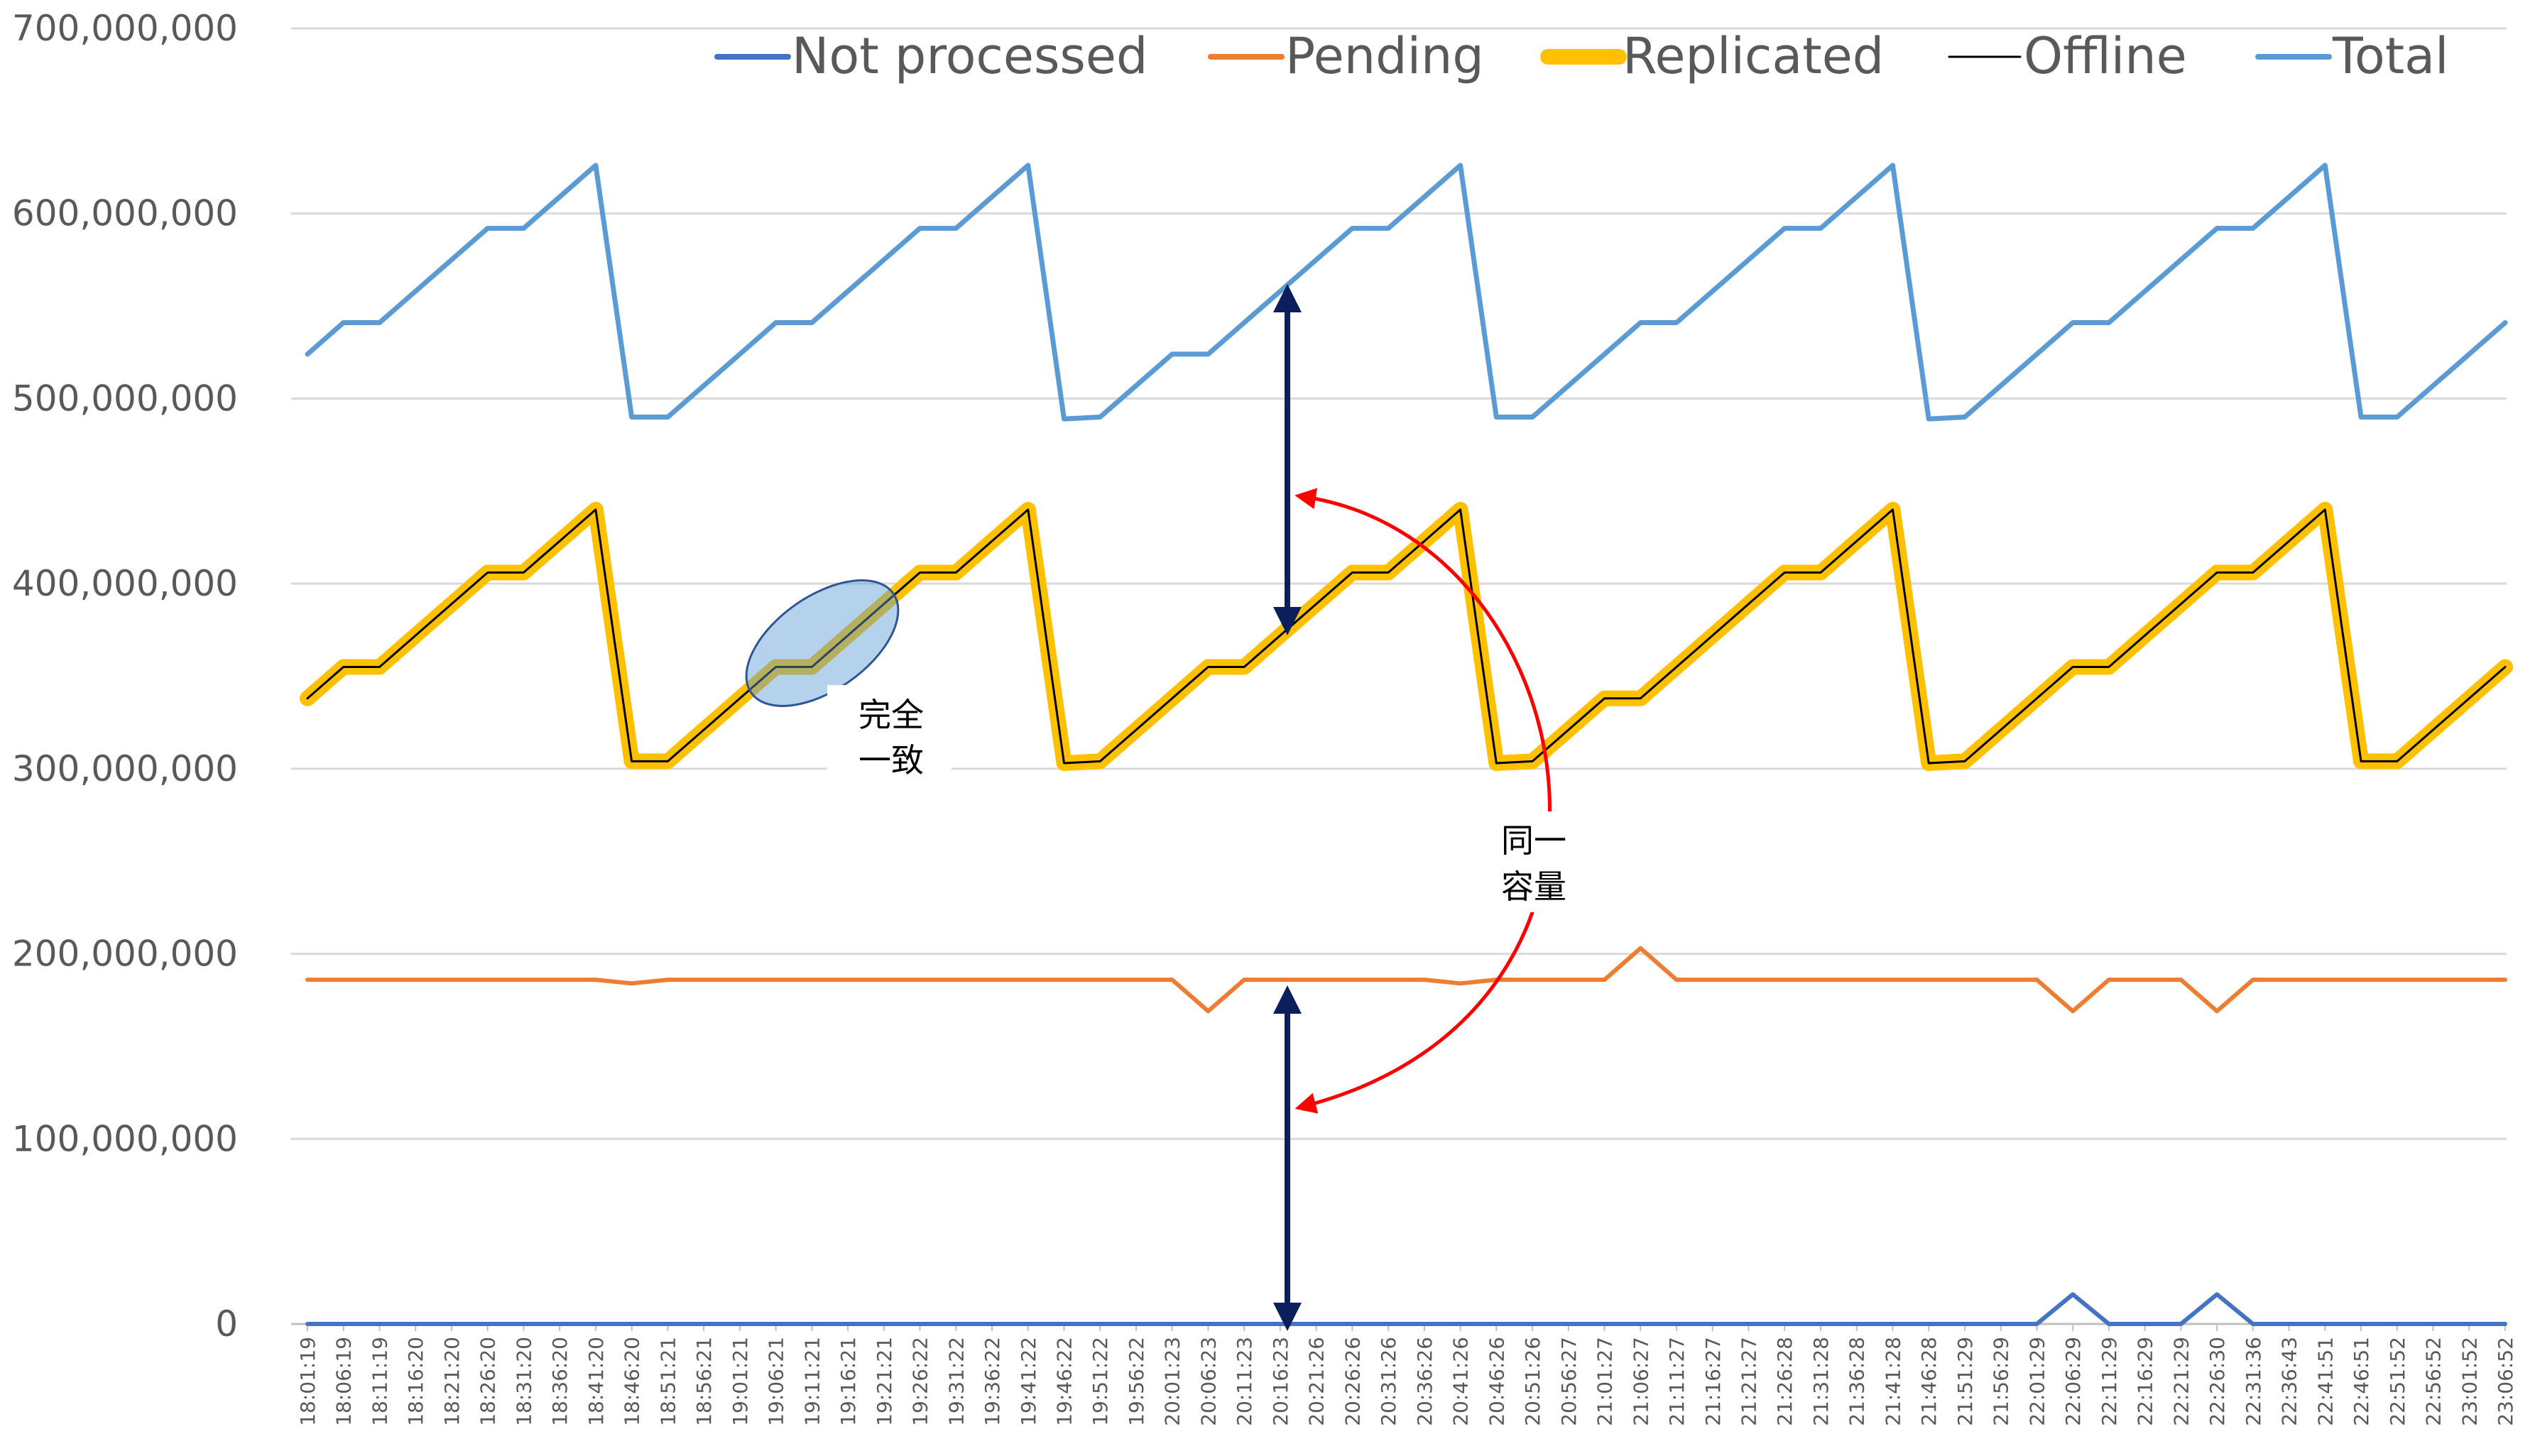 The height and width of the screenshot is (1456, 2535). I want to click on x-tick-label: 19:46:22, so click(1064, 1381).